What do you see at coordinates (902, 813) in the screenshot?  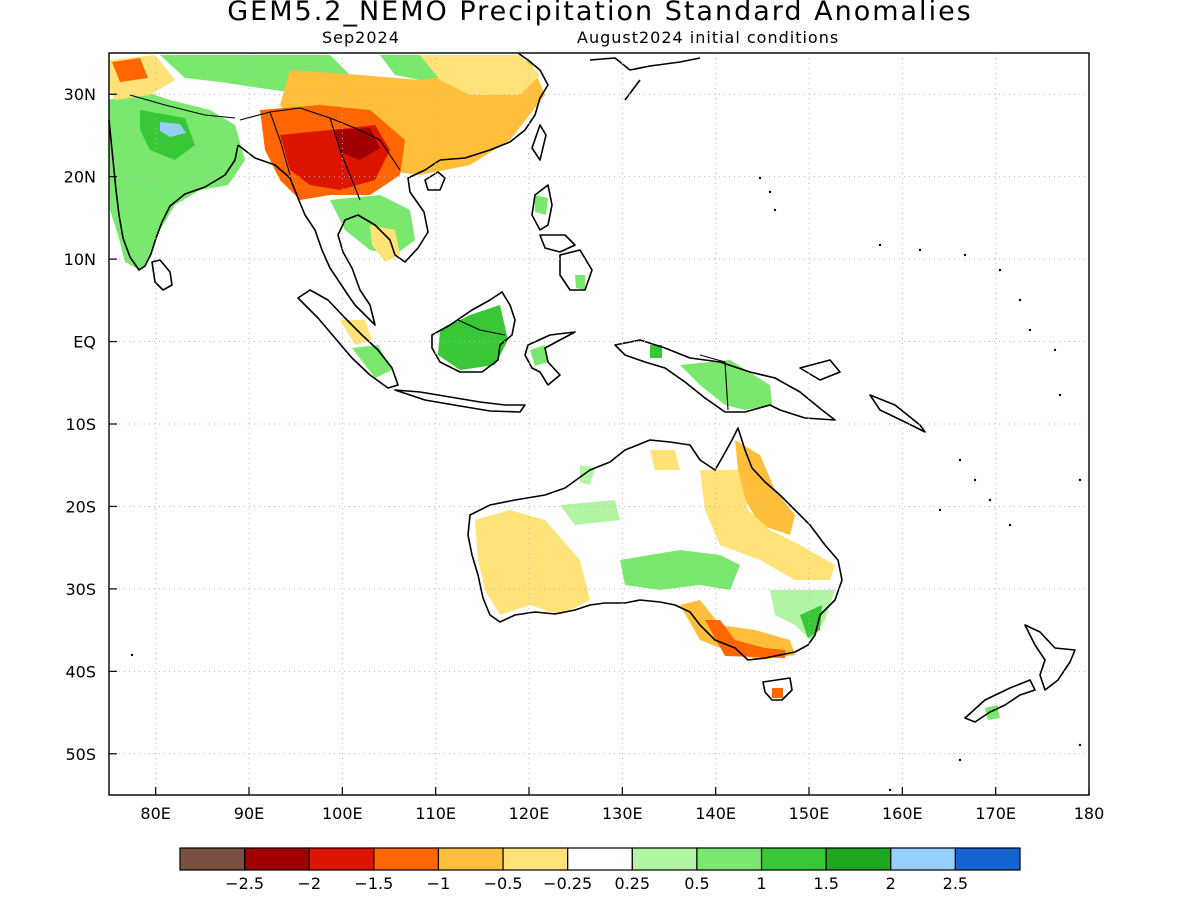 I see `lon-tick-label: 160E` at bounding box center [902, 813].